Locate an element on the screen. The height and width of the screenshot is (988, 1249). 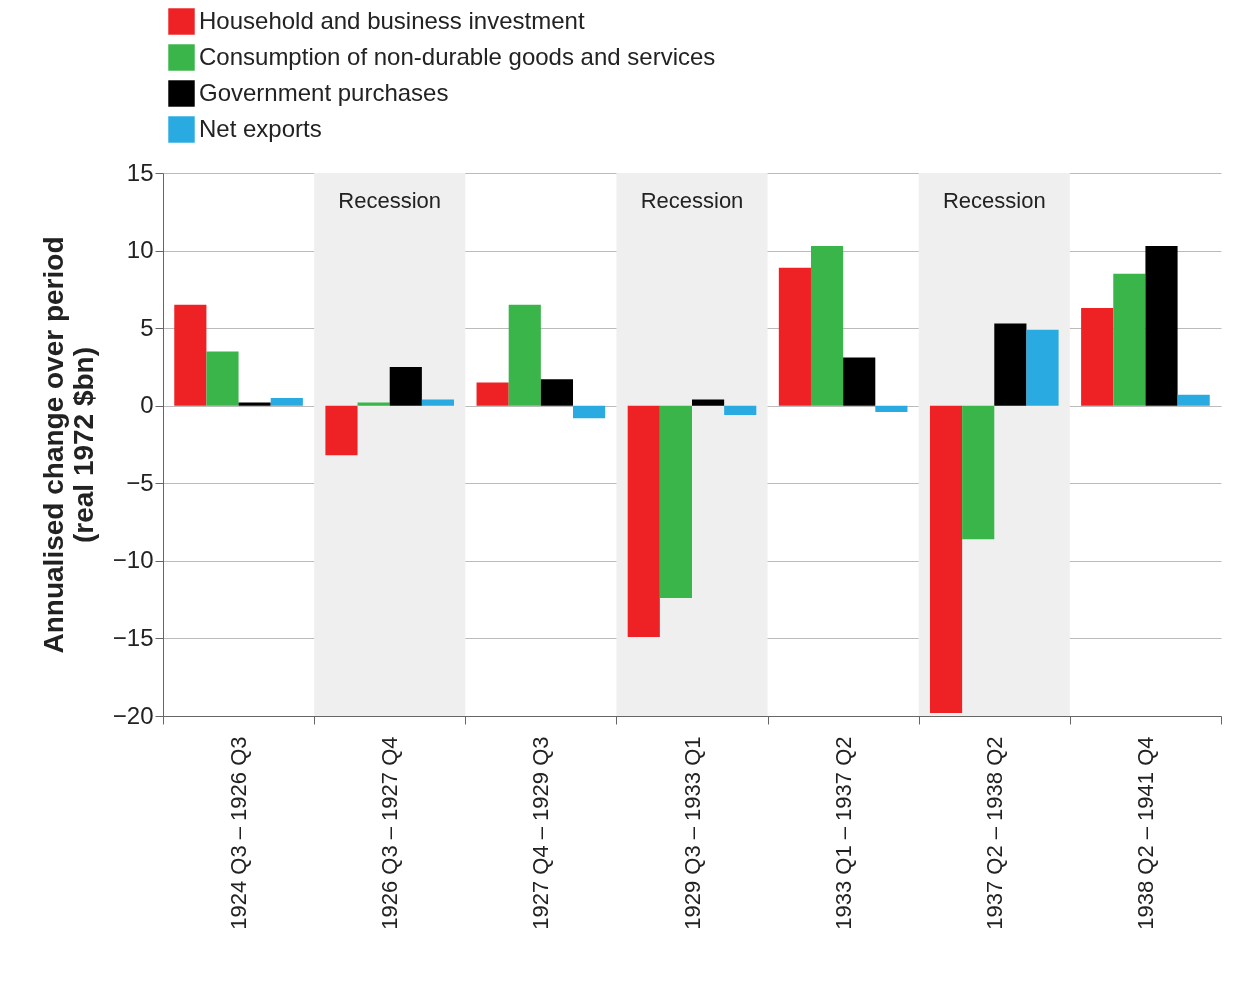
x-tick-label: 1927 Q4 – 1929 Q3 is located at coordinates (541, 833).